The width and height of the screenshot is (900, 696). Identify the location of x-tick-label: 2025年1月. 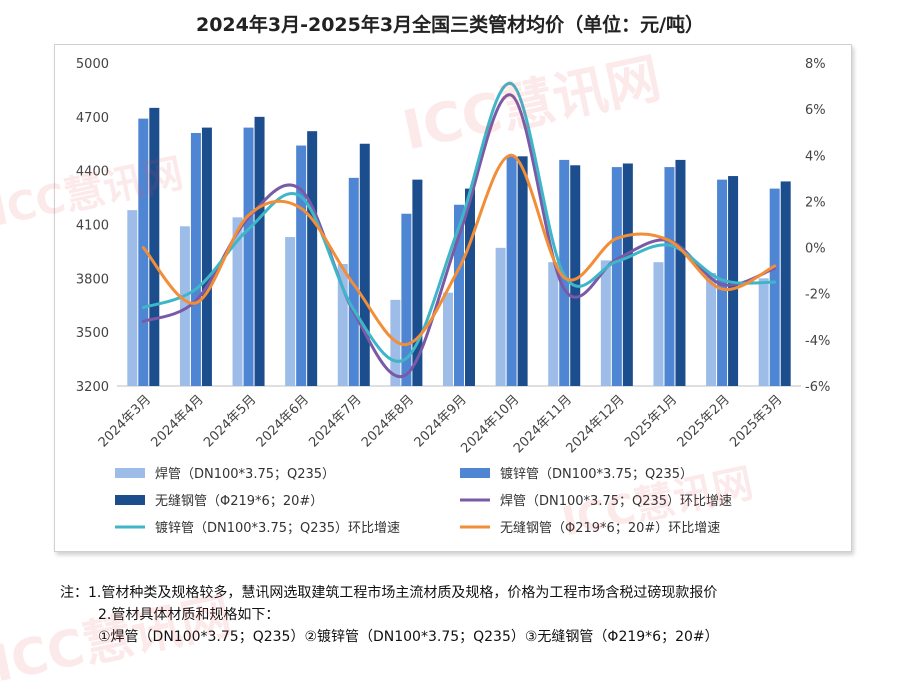
(651, 421).